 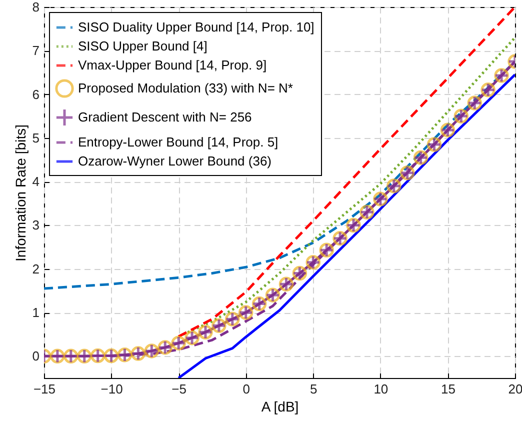 What do you see at coordinates (185, 88) in the screenshot?
I see `legend-label: Proposed Modulation (33) with N= N*` at bounding box center [185, 88].